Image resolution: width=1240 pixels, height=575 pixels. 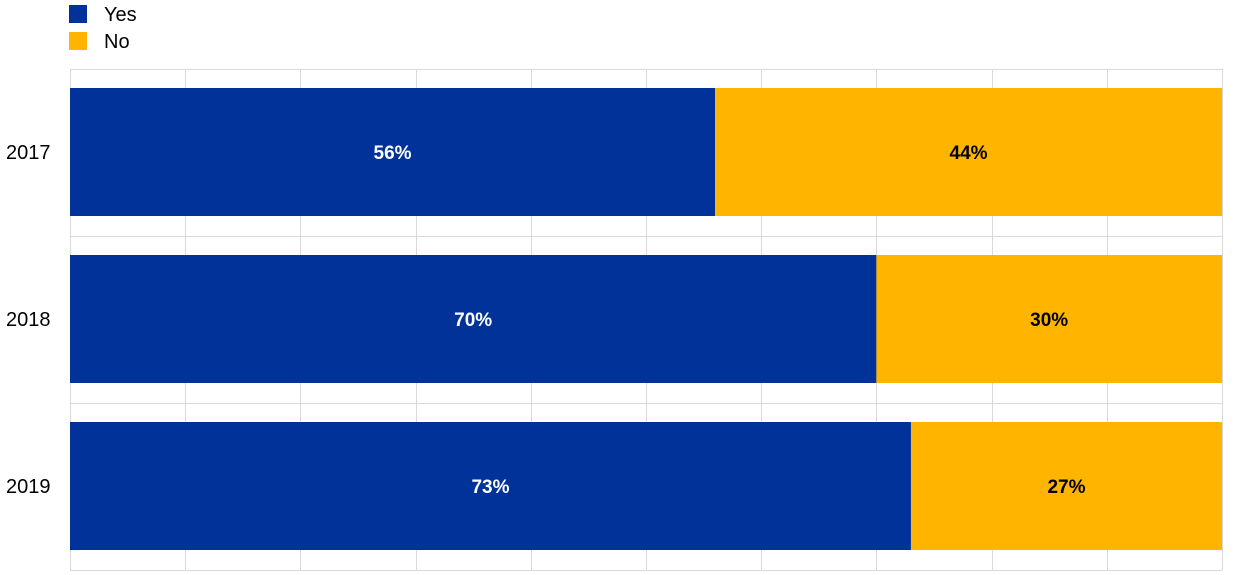 I want to click on legend-swatch-yes, so click(x=78, y=14).